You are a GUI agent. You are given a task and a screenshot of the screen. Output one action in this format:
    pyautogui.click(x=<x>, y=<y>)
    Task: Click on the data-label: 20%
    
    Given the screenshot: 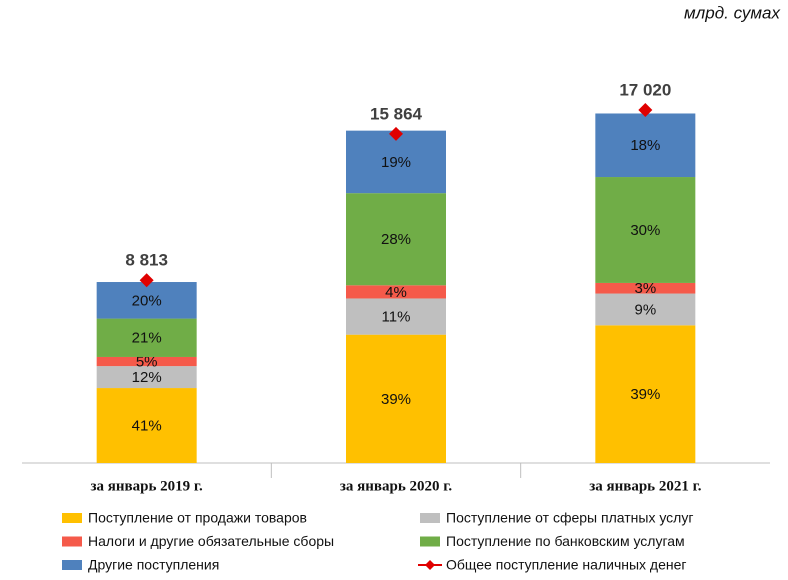 What is the action you would take?
    pyautogui.click(x=147, y=300)
    